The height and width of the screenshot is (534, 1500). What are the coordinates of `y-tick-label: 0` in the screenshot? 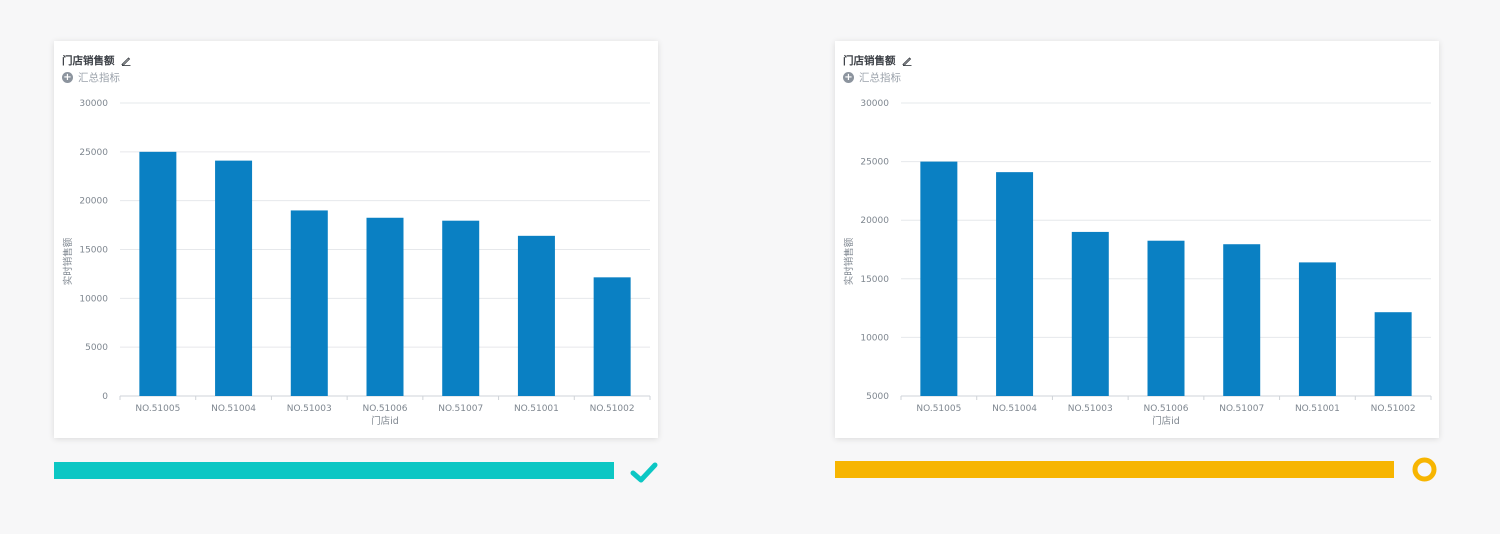 It's located at (105, 397).